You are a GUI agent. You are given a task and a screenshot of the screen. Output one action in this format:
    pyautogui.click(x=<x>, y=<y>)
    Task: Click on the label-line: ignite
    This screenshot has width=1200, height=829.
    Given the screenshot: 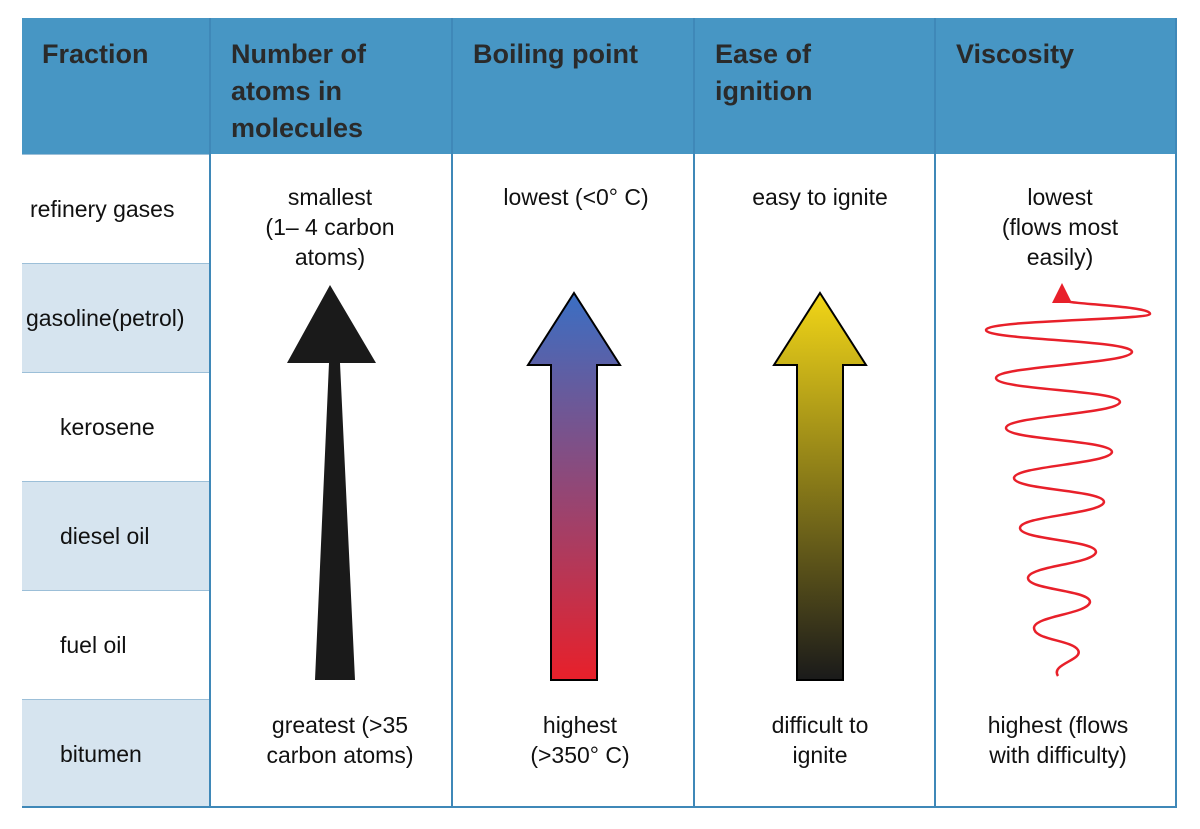 What is the action you would take?
    pyautogui.click(x=820, y=755)
    